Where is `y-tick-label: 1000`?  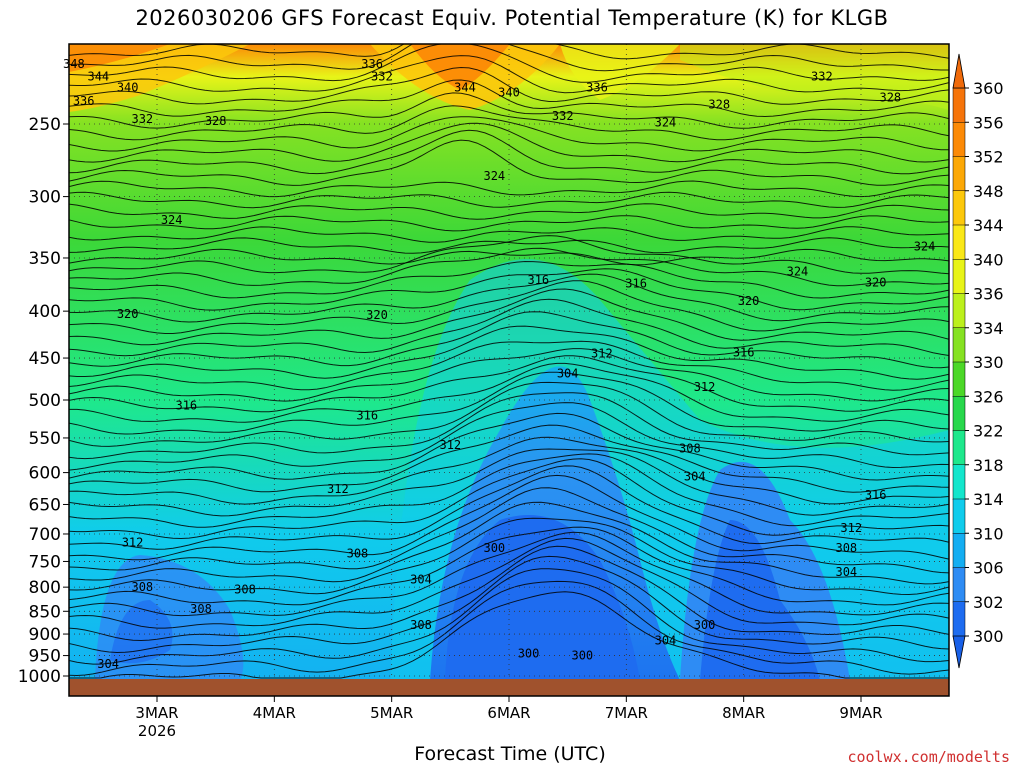
y-tick-label: 1000 is located at coordinates (39, 677).